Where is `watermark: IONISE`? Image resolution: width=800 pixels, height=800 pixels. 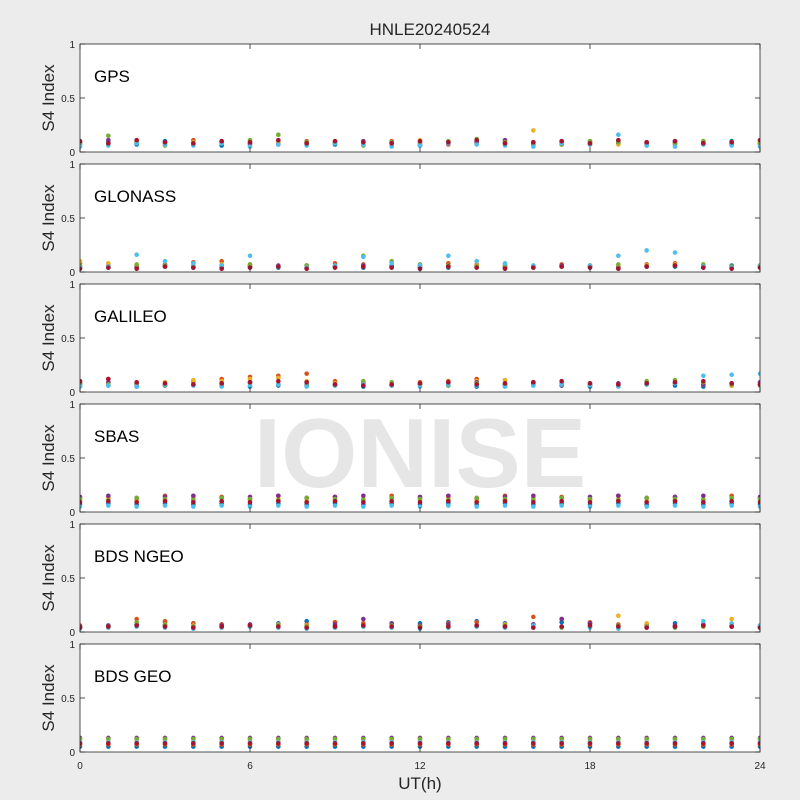
watermark: IONISE is located at coordinates (420, 453).